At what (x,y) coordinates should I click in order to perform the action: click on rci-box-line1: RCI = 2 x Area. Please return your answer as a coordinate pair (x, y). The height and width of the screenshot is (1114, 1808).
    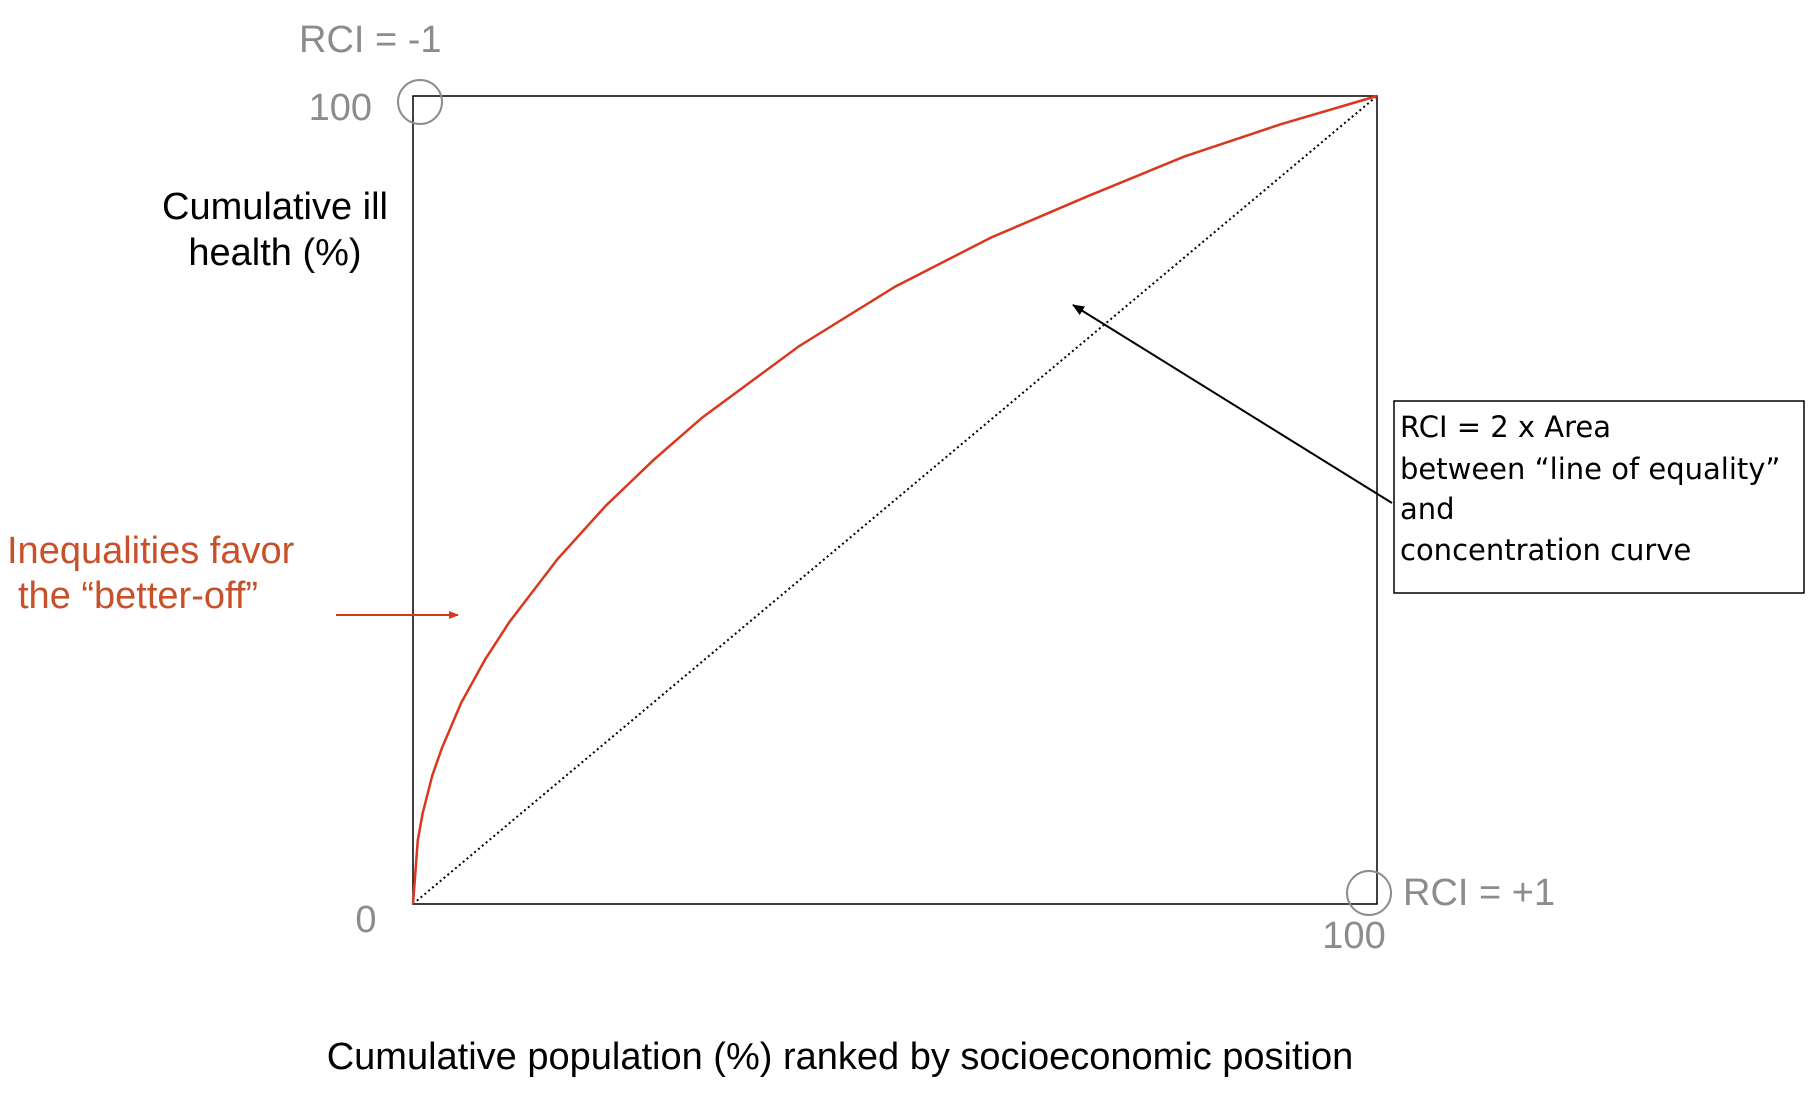
    Looking at the image, I should click on (1505, 427).